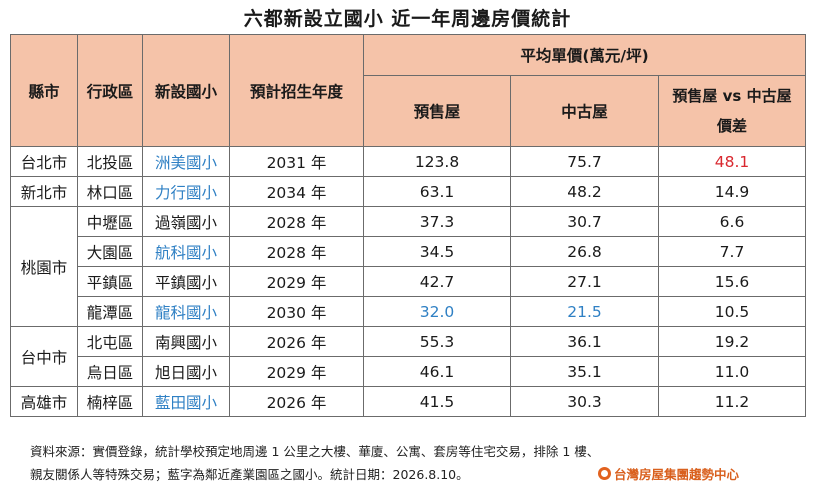  I want to click on table-row: 烏日區 旭日國小 2029 年 46.1 35.1 11.0, so click(409, 371).